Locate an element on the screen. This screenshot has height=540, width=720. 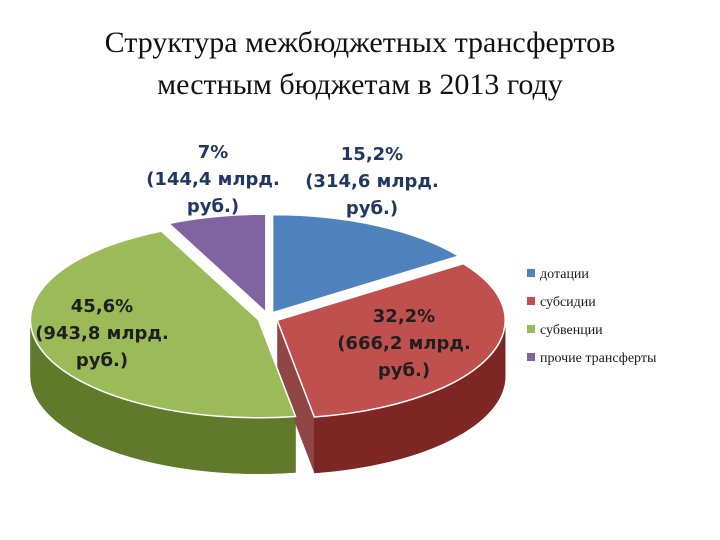
chart-title-line-1: Структура межбюджетных трансфертов is located at coordinates (360, 42).